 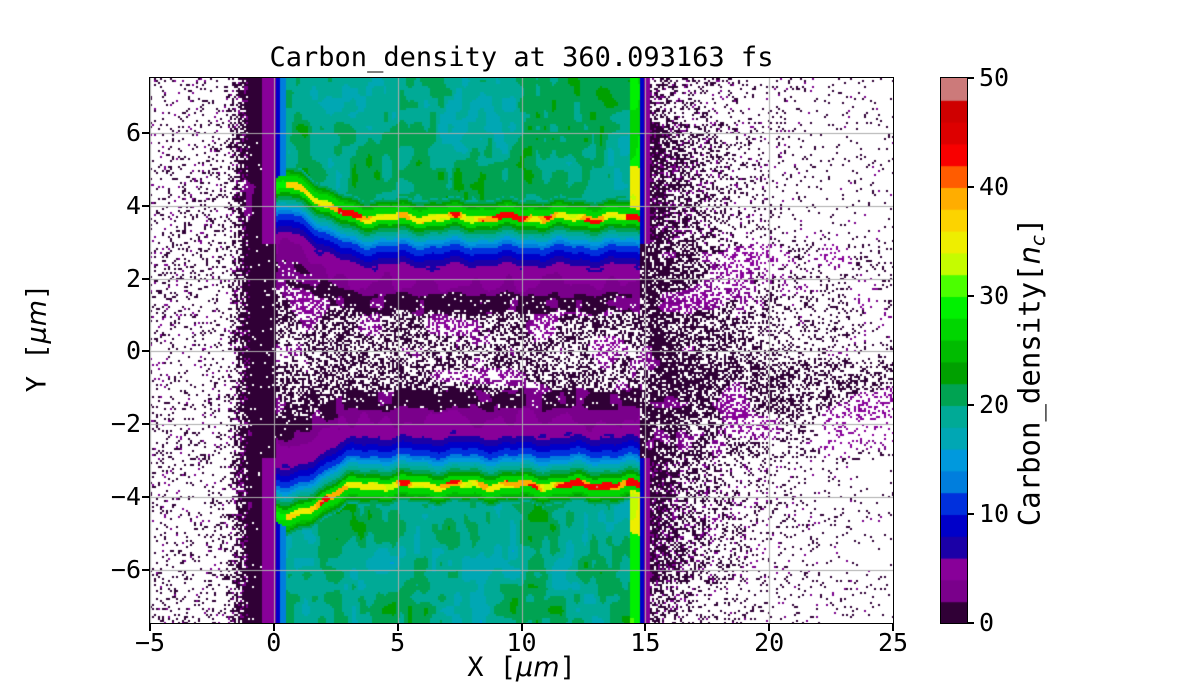 What do you see at coordinates (538, 667) in the screenshot?
I see `x-axis-label-unit: μm` at bounding box center [538, 667].